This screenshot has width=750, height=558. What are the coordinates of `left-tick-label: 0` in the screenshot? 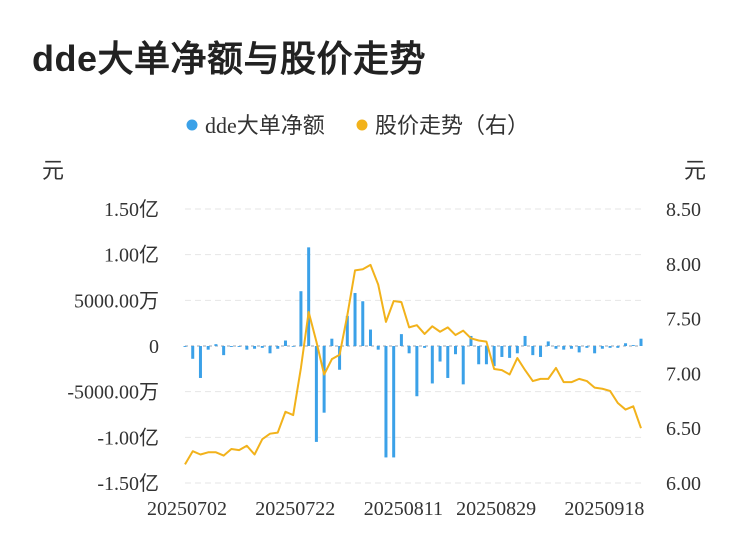 It's located at (154, 347).